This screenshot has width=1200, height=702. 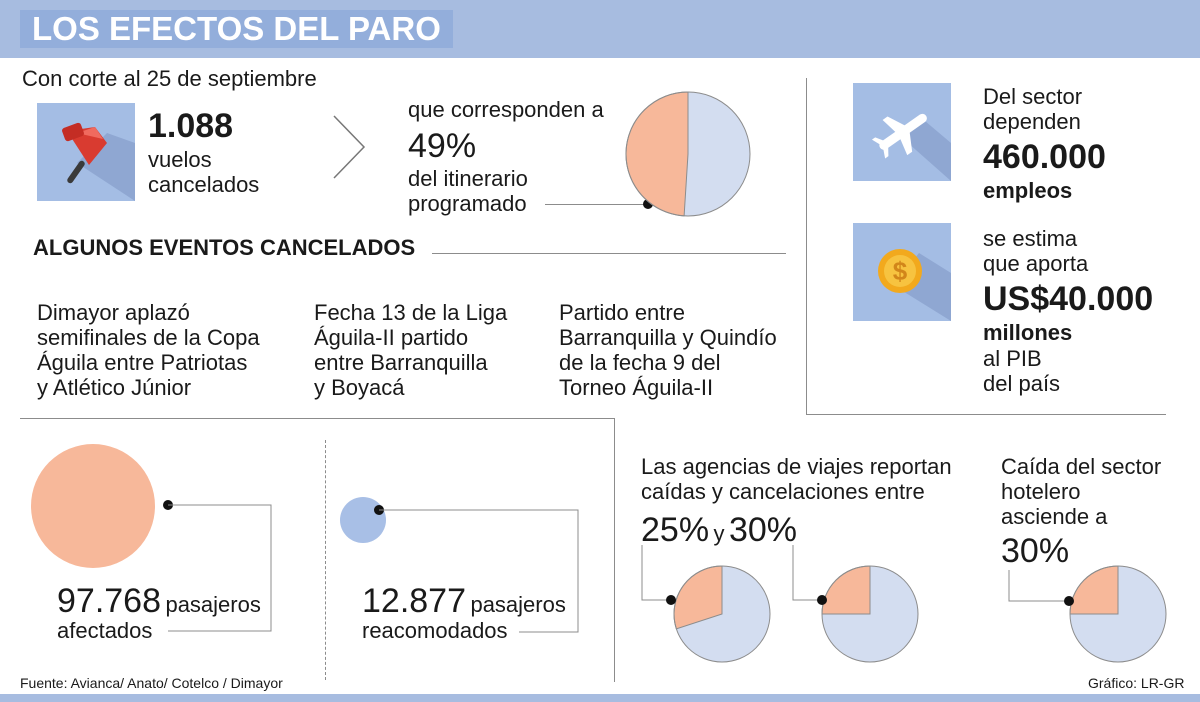 What do you see at coordinates (1030, 238) in the screenshot?
I see `gdp-line-1: se estima` at bounding box center [1030, 238].